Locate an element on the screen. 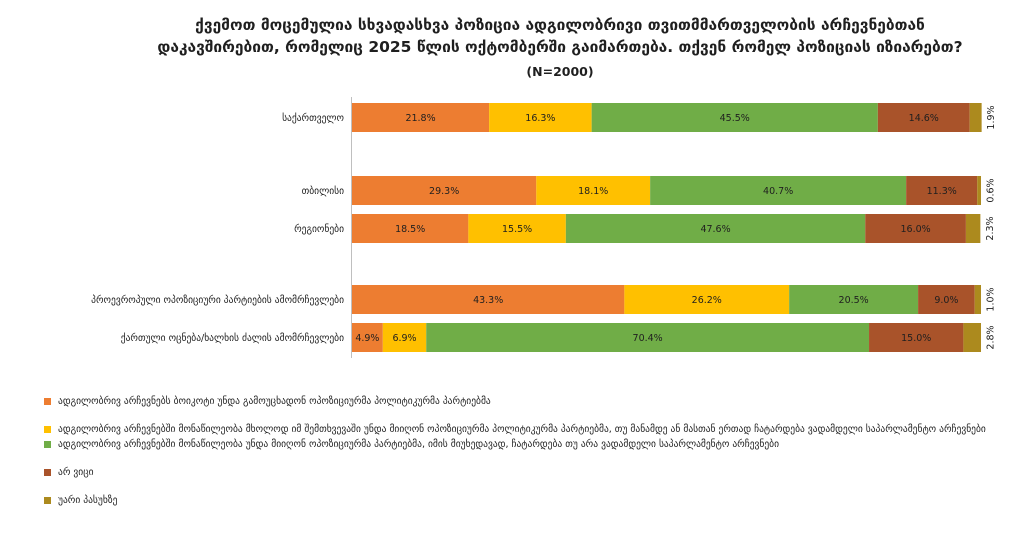 Image resolution: width=1024 pixels, height=550 pixels. data-label: 40.7% is located at coordinates (778, 191).